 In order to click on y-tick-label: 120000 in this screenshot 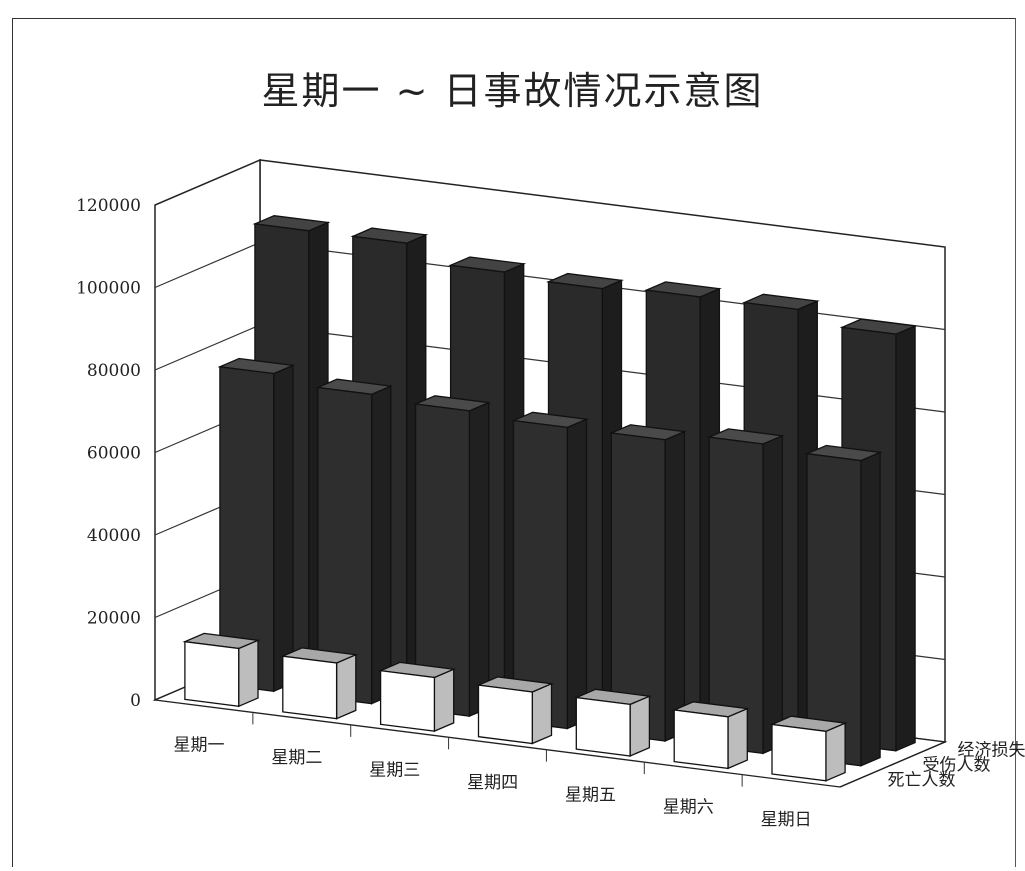, I will do `click(108, 206)`.